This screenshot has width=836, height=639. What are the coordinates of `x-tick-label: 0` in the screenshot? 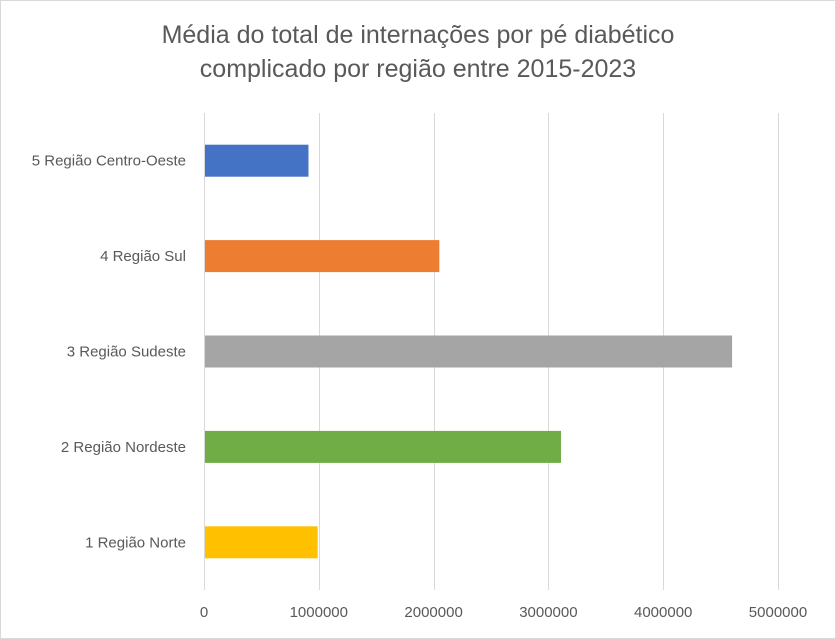 It's located at (204, 612).